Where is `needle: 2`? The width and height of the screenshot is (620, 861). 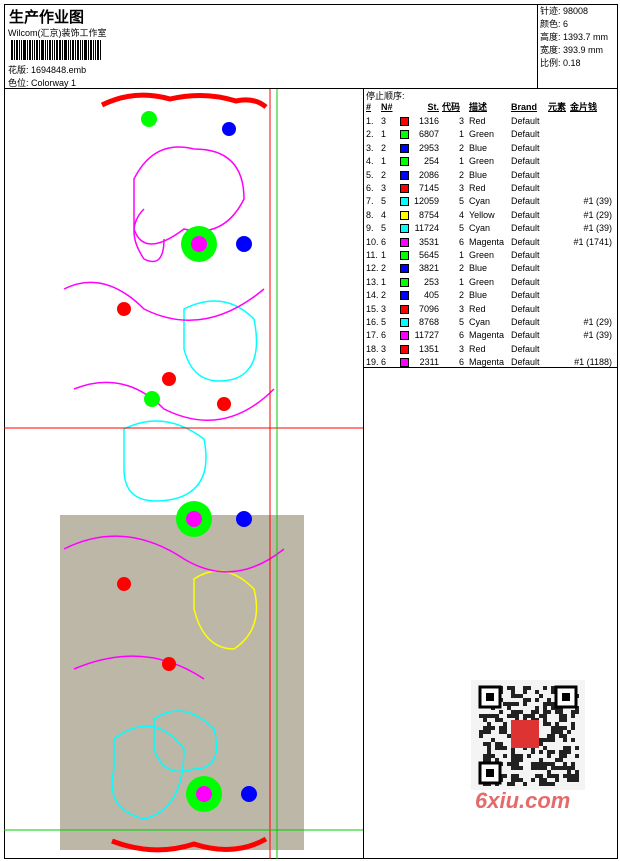
needle: 2 is located at coordinates (384, 268).